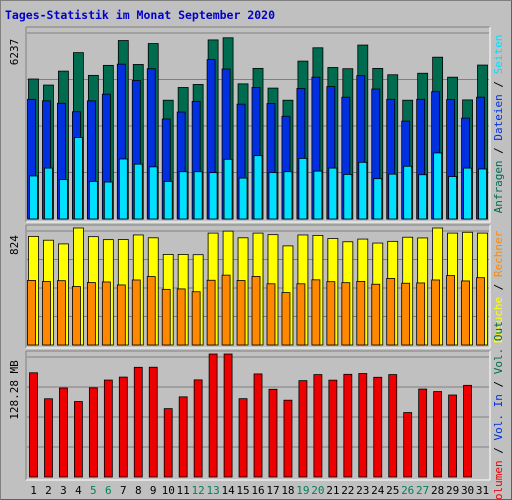  What do you see at coordinates (228, 490) in the screenshot?
I see `x-tick-label-day-14: 14` at bounding box center [228, 490].